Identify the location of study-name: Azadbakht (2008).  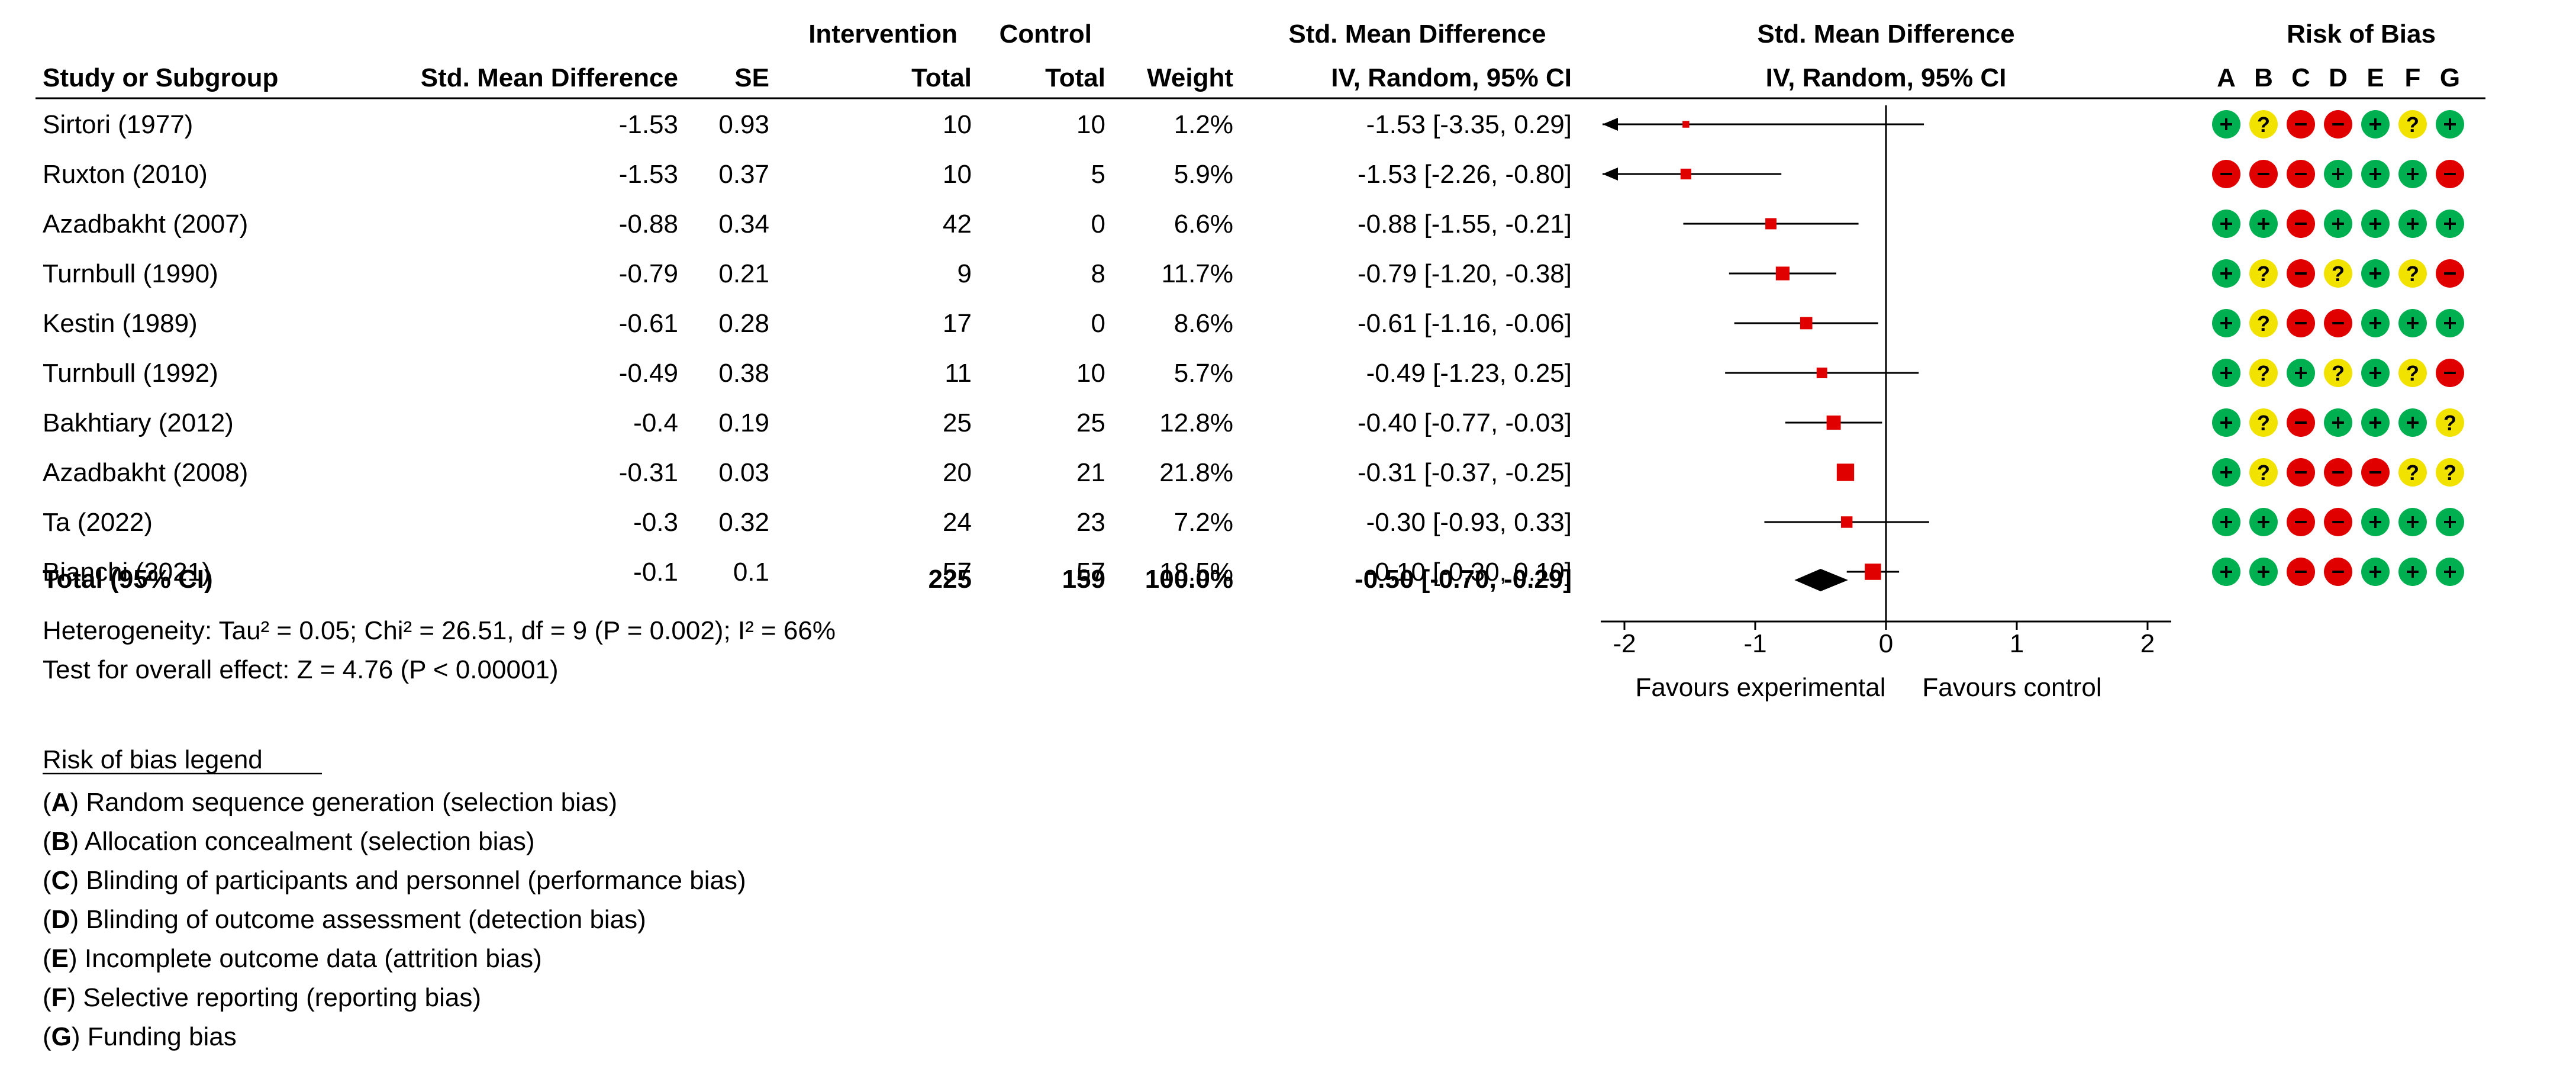
(145, 472).